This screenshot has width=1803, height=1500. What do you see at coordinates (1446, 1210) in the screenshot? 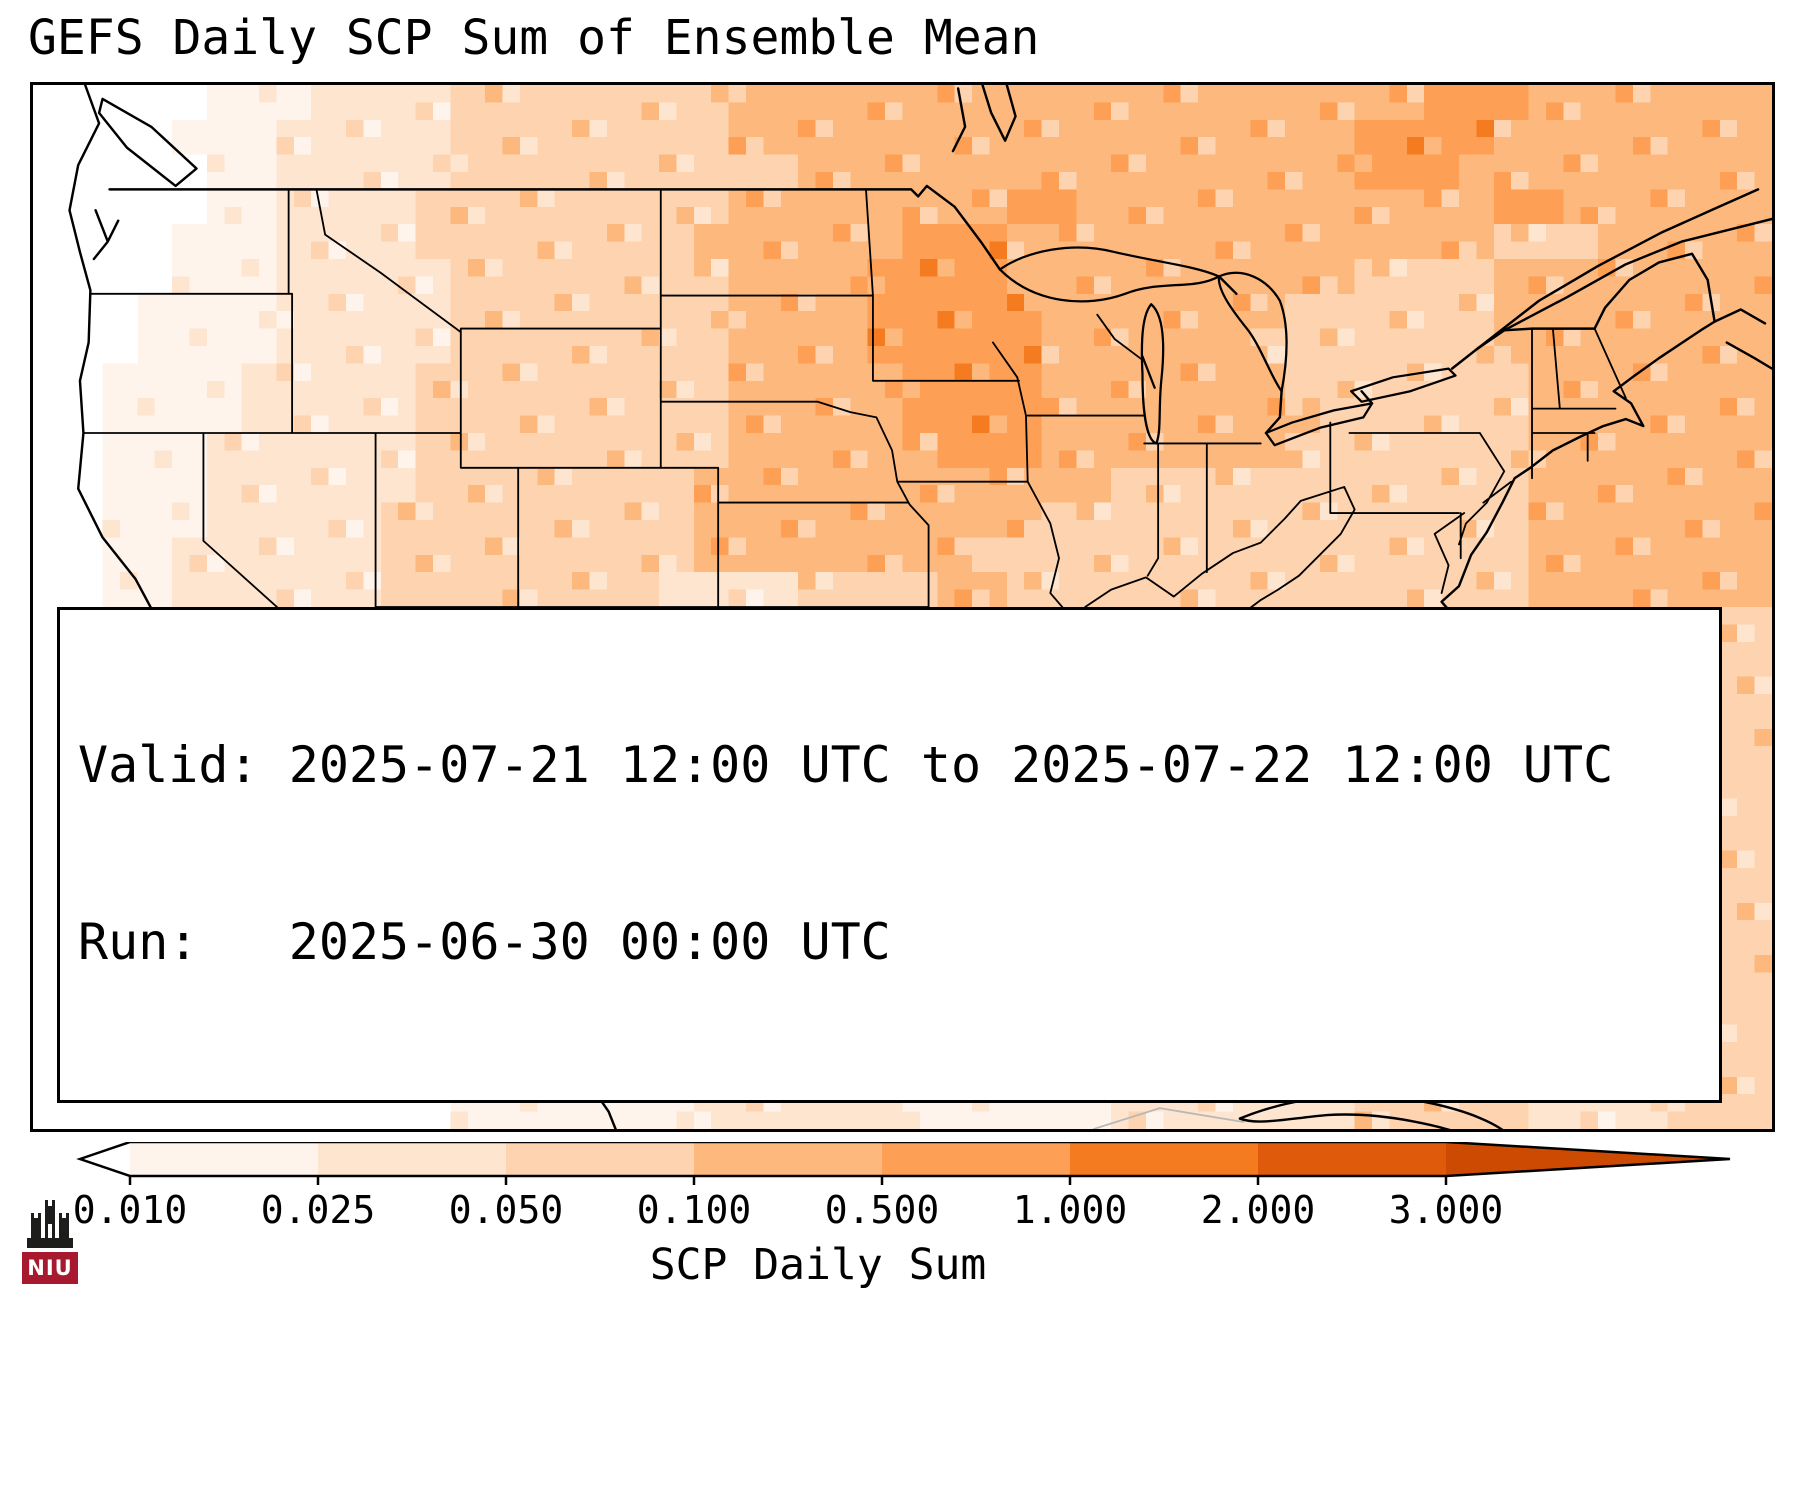
I see `colorbar-tick-label: 3.000` at bounding box center [1446, 1210].